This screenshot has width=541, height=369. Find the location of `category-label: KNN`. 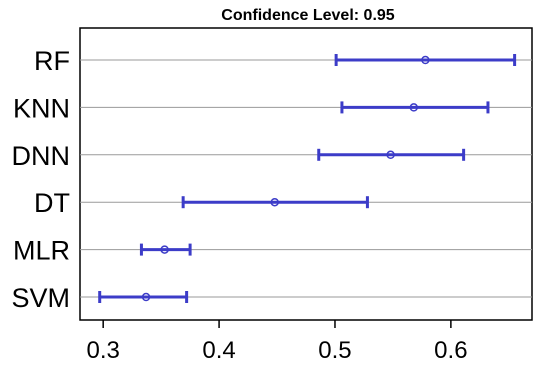

category-label: KNN is located at coordinates (41, 108).